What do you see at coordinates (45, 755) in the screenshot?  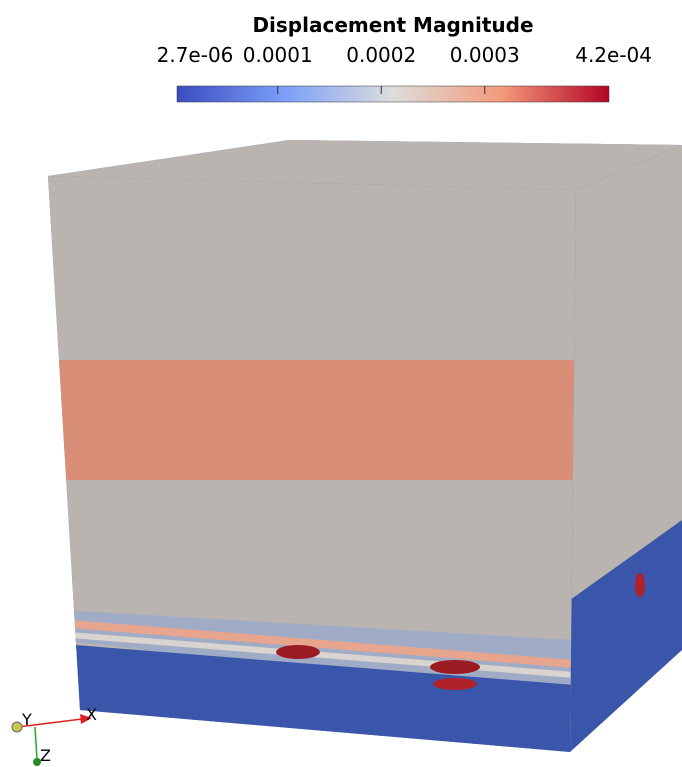 I see `z-axis-label: Z` at bounding box center [45, 755].